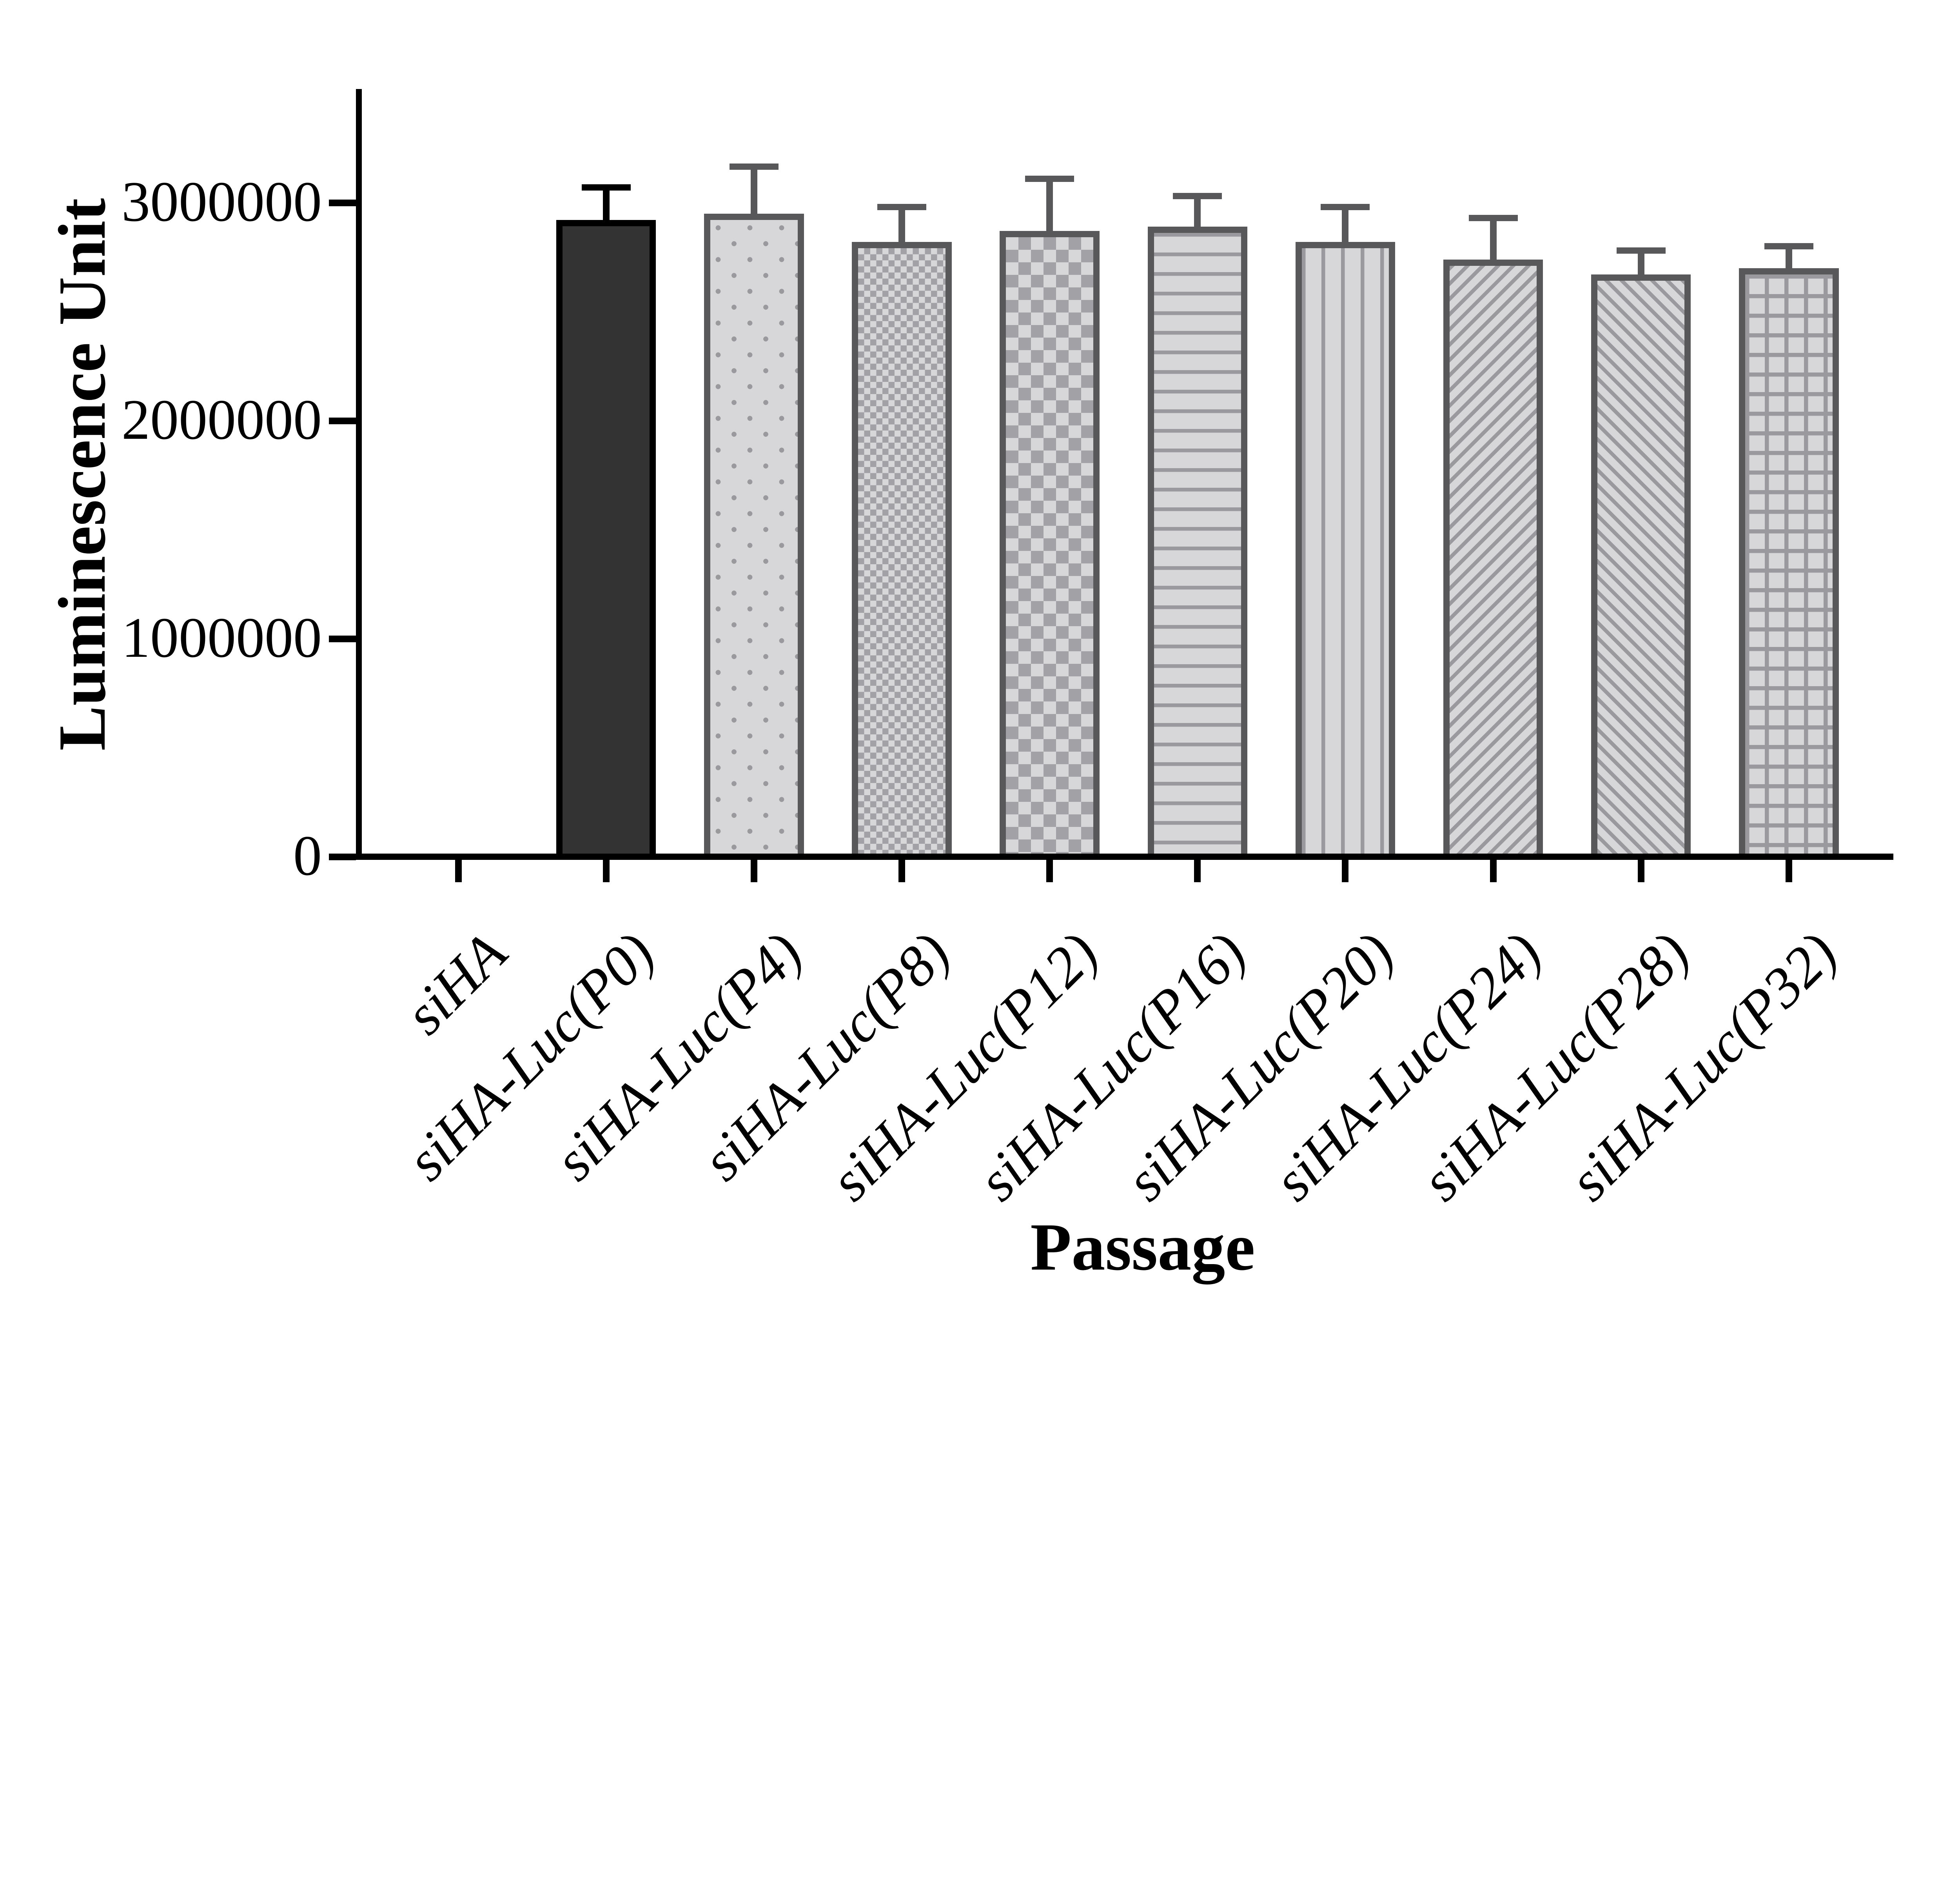 This screenshot has height=1904, width=1960. What do you see at coordinates (1111, 1066) in the screenshot?
I see `x-tick-label: siHA-Luc(P16)` at bounding box center [1111, 1066].